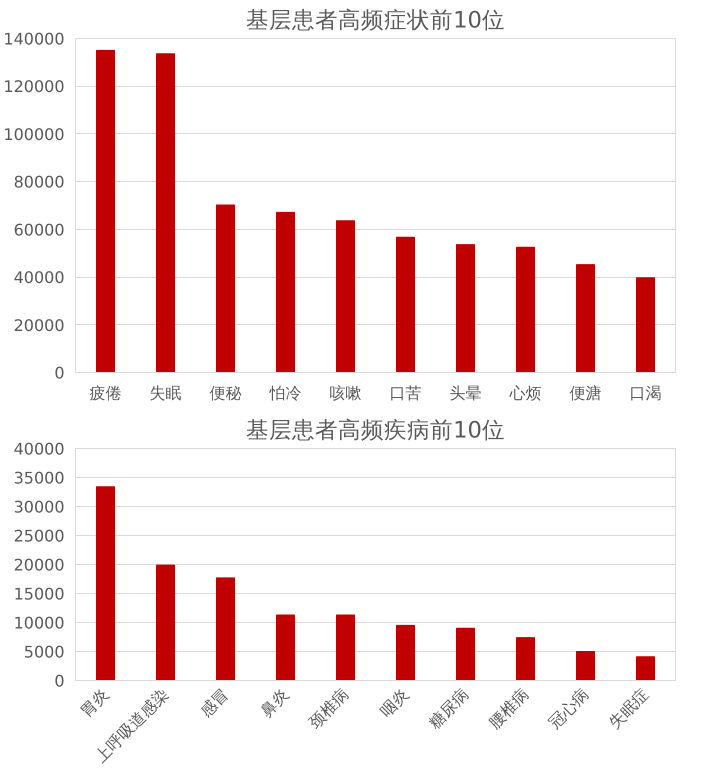 The image size is (705, 777). Describe the element at coordinates (33, 39) in the screenshot. I see `y-tick-label: 140000` at that location.